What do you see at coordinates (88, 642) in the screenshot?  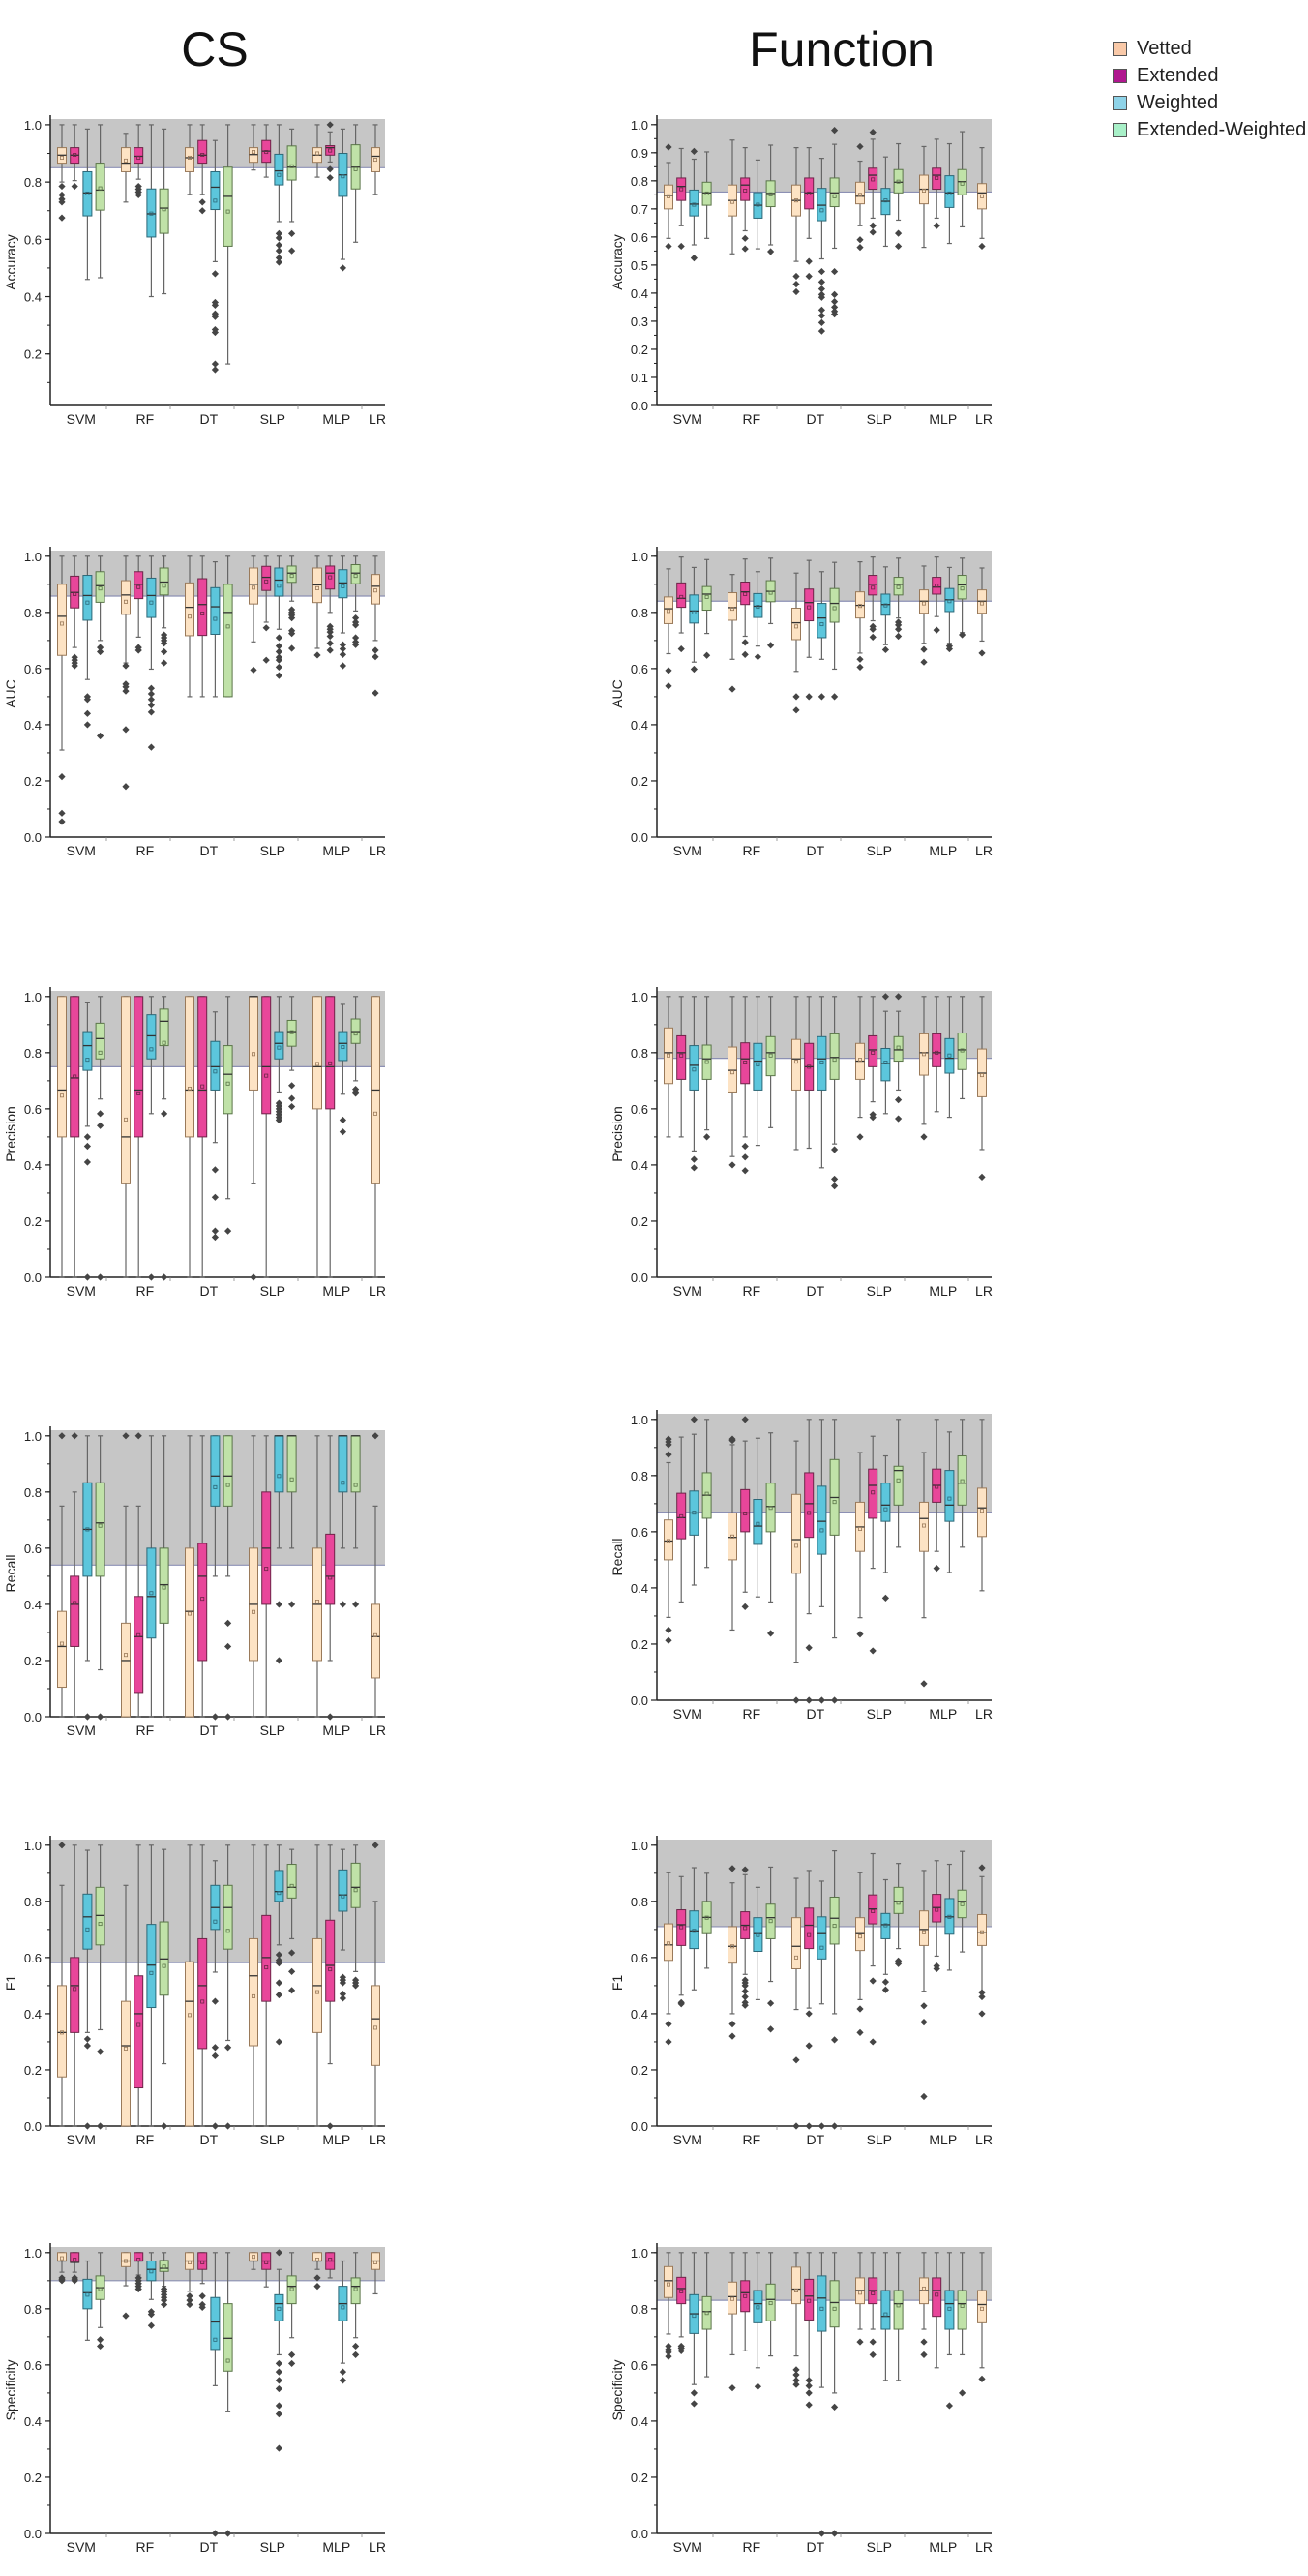 I see `box-svm-weighted` at bounding box center [88, 642].